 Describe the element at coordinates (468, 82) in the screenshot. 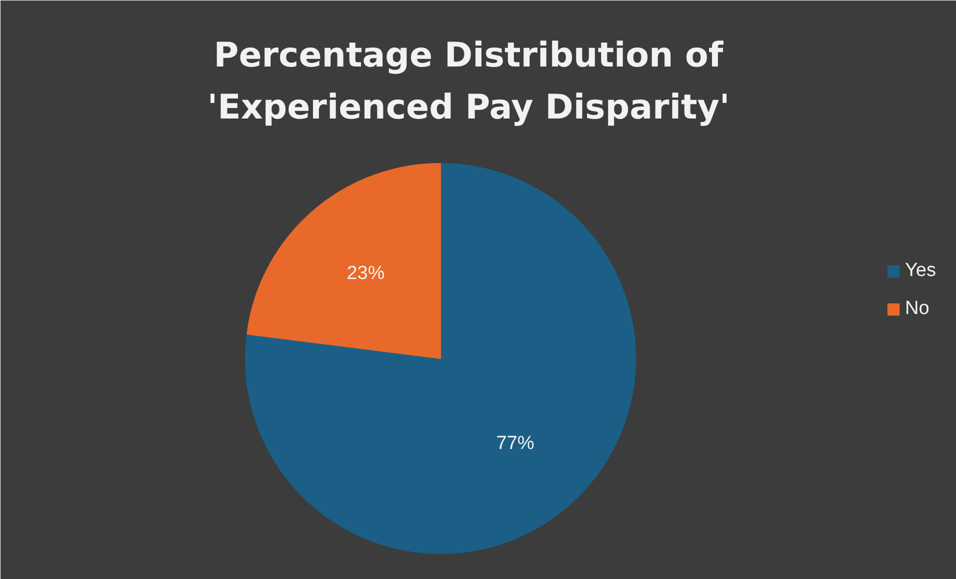

I see `chart-title: Percentage Distribution of 'Experienced Pay Disparity'` at that location.